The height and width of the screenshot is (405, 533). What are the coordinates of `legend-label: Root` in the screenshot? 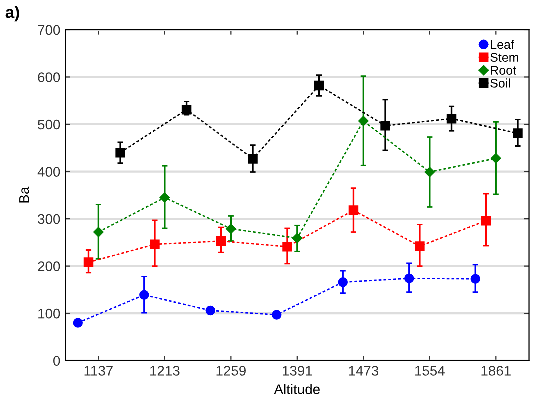 It's located at (503, 70).